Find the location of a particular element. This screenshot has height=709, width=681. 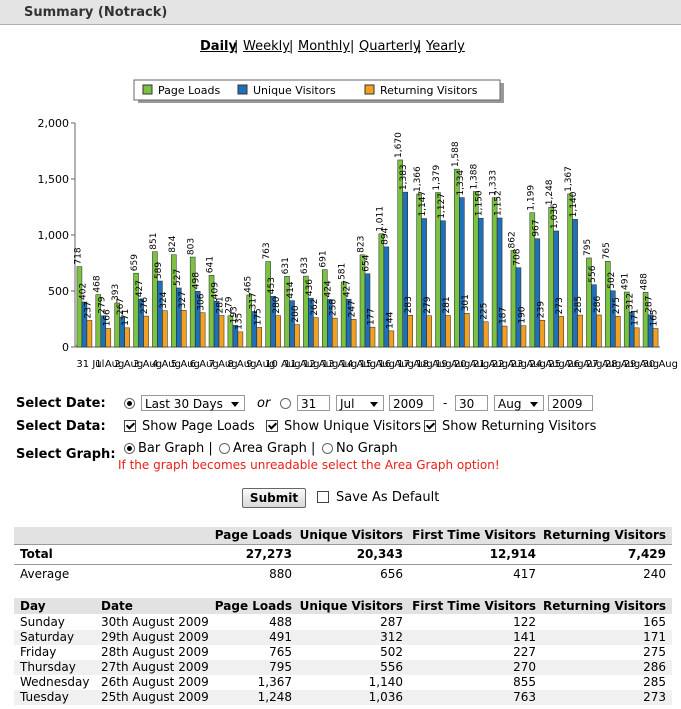

dash: - is located at coordinates (445, 403).